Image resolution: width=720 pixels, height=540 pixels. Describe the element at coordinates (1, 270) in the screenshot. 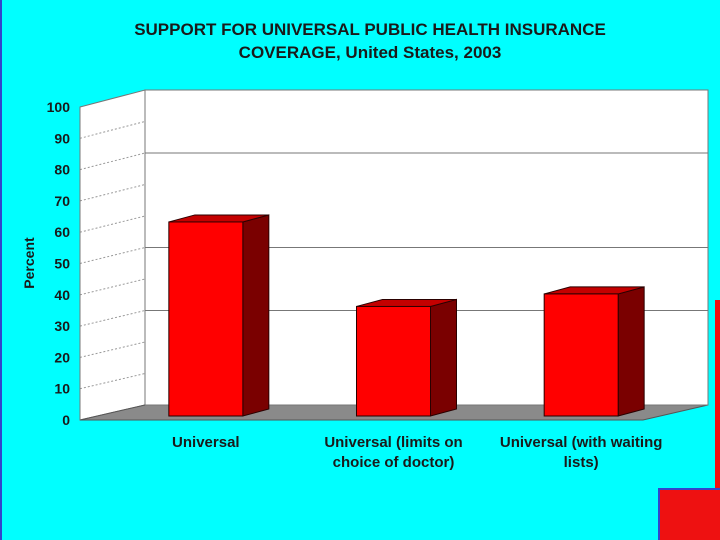

I see `slide-left-edge` at that location.